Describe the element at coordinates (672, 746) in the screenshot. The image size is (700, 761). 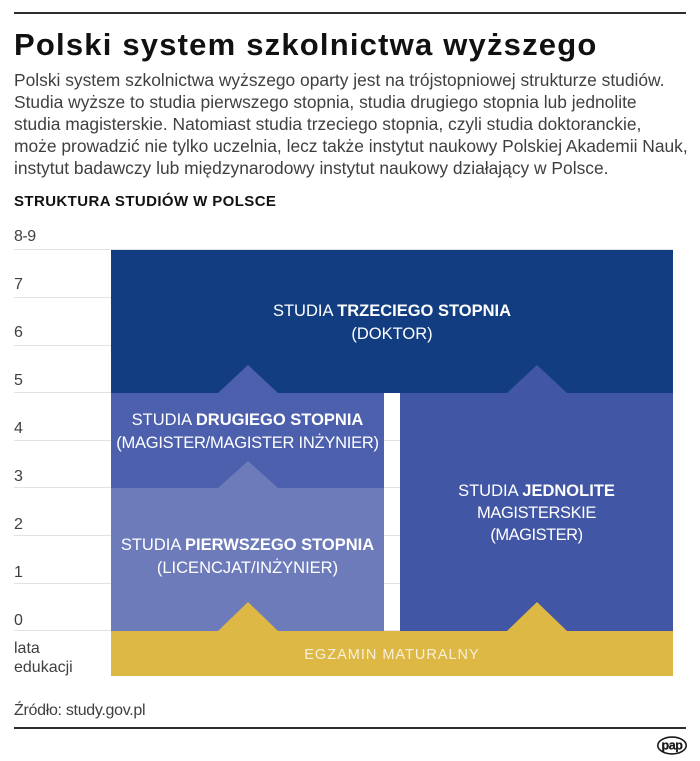
I see `svg-text: pap` at that location.